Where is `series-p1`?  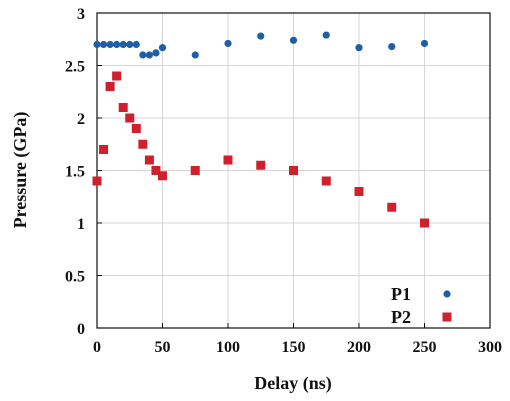 series-p1 is located at coordinates (261, 45).